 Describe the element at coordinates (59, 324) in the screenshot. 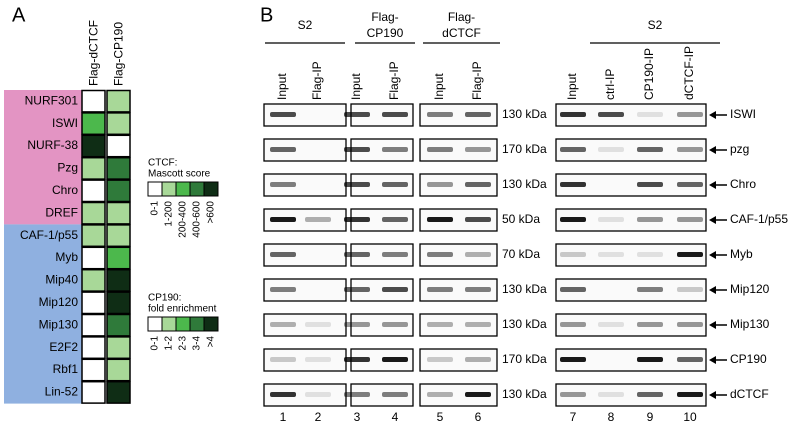

I see `row-label: Mip130` at that location.